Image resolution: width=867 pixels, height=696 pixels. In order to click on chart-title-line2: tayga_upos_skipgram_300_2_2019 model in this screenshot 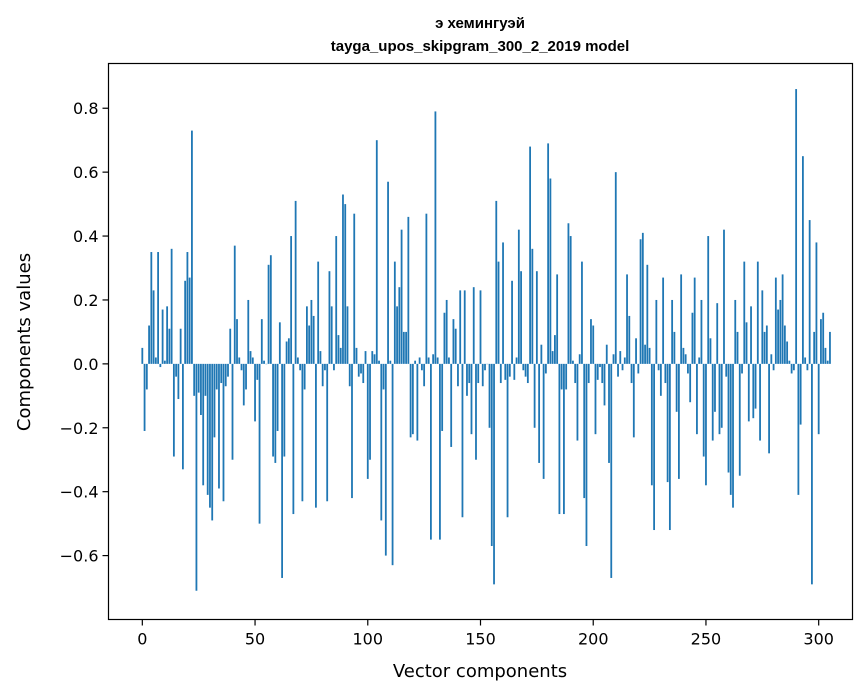, I will do `click(480, 46)`.